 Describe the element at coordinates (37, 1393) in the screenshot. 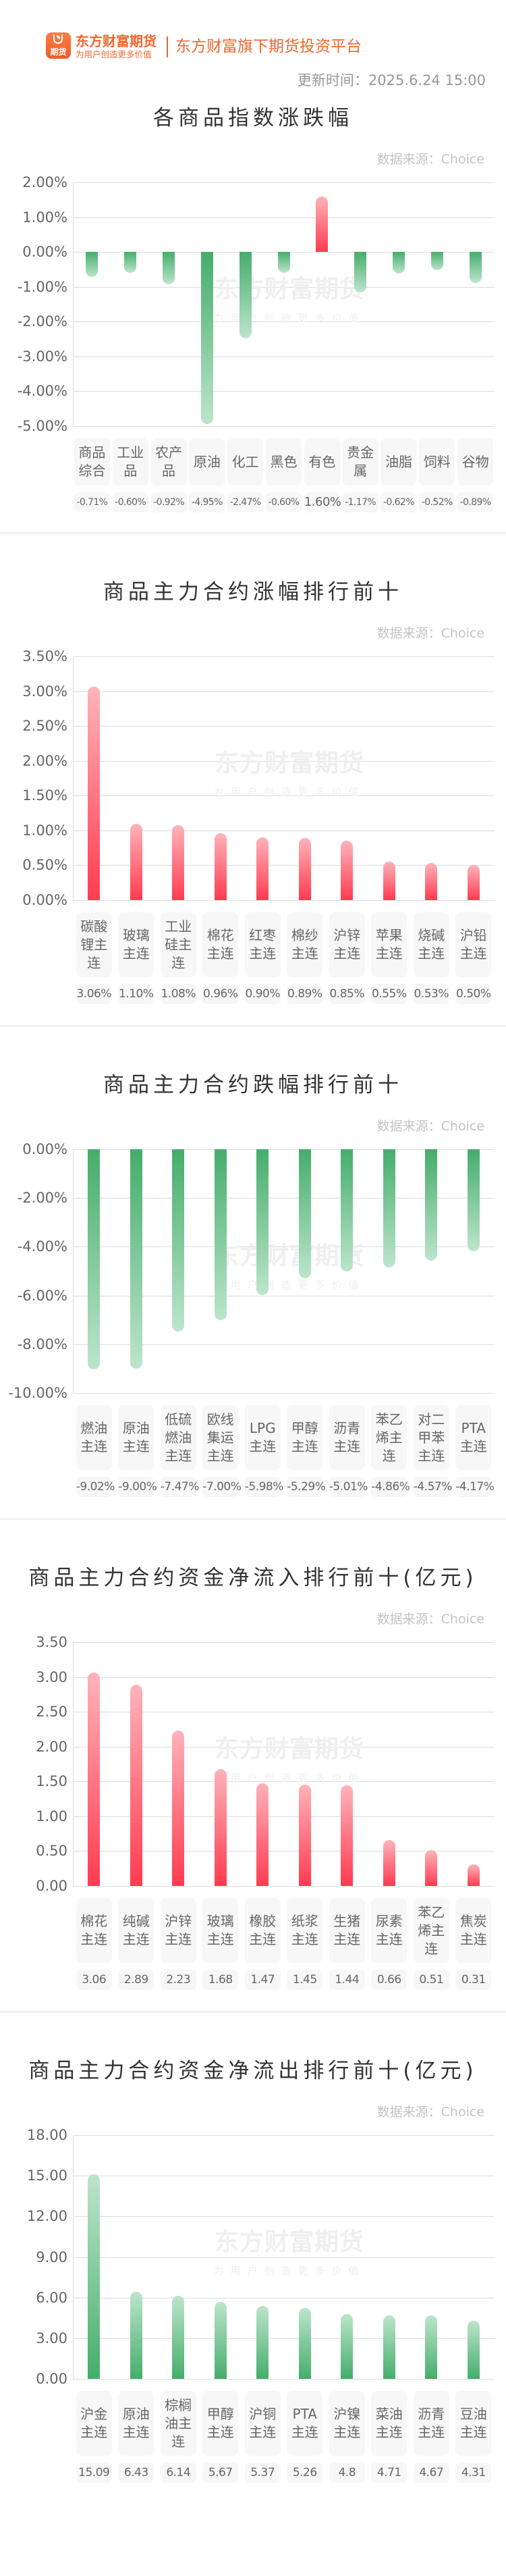

I see `y-tick-label: -10.00%` at that location.